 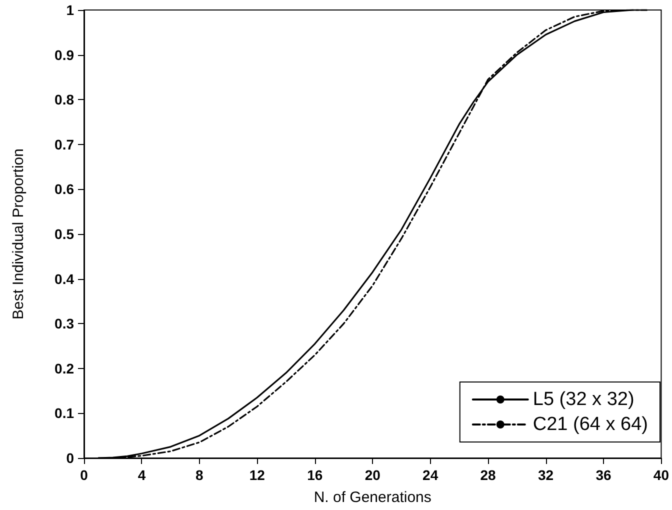 What do you see at coordinates (70, 10) in the screenshot?
I see `y-tick-label: 1` at bounding box center [70, 10].